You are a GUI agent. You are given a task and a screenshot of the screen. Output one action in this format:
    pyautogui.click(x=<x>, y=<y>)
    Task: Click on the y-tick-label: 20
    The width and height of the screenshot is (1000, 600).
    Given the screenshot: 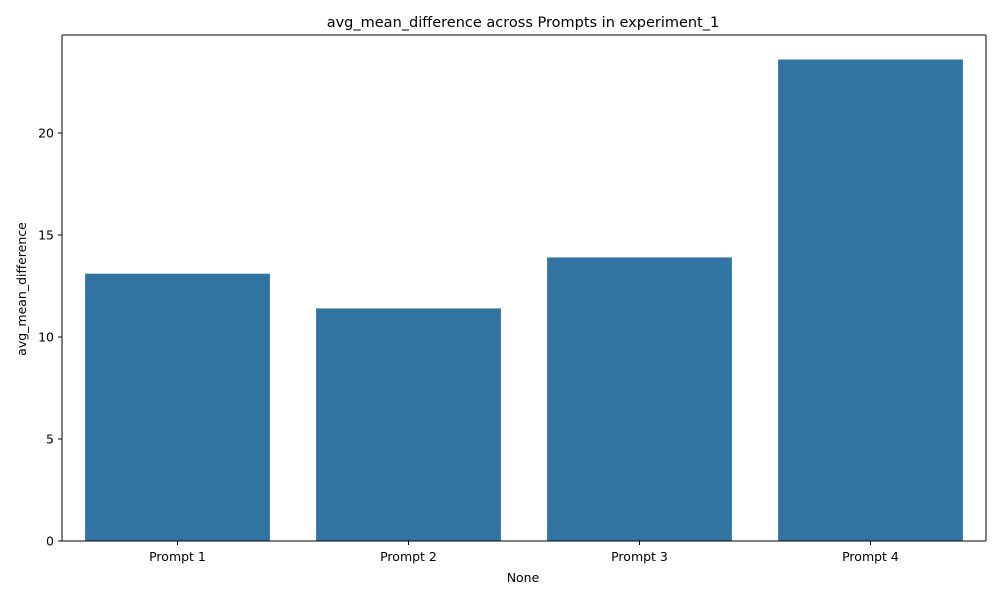 What is the action you would take?
    pyautogui.click(x=46, y=132)
    